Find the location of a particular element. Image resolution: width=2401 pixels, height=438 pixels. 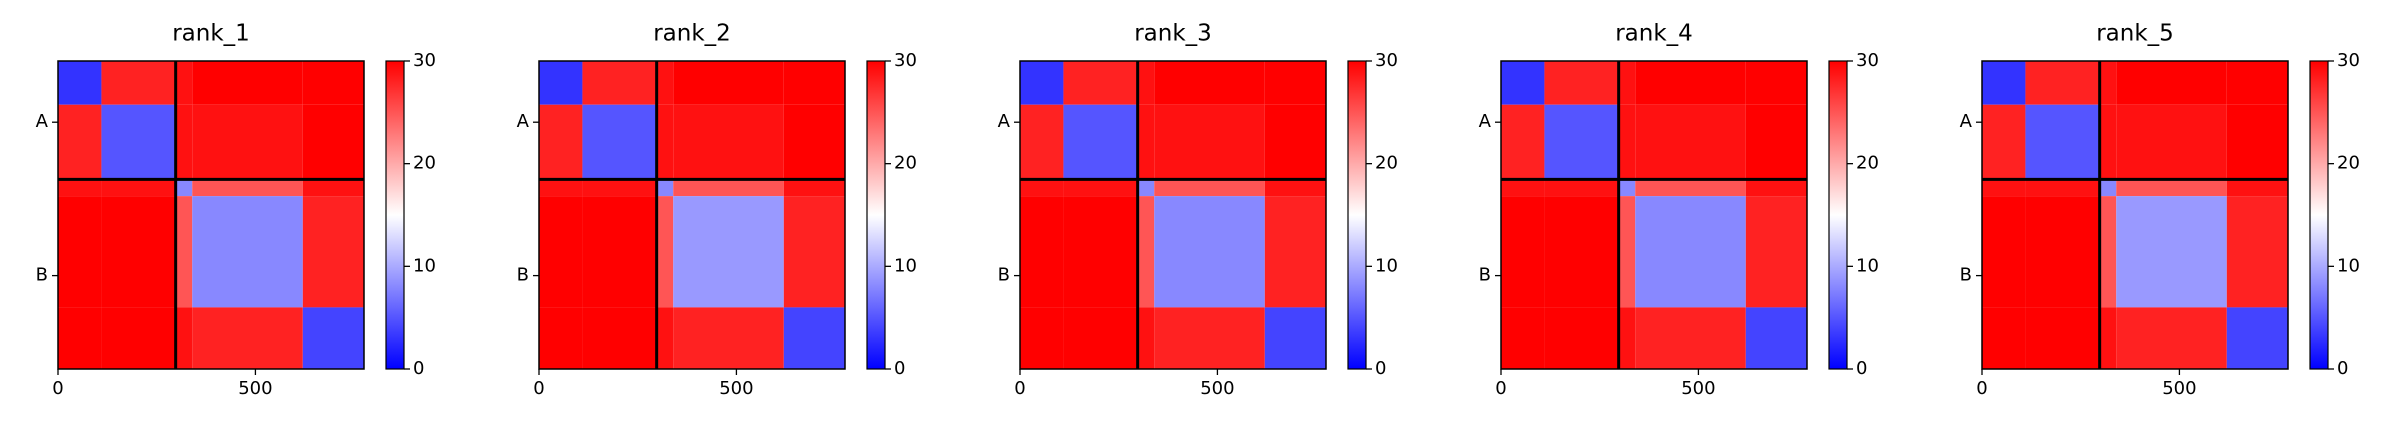

colorbar-tick-label: 30 is located at coordinates (424, 60).